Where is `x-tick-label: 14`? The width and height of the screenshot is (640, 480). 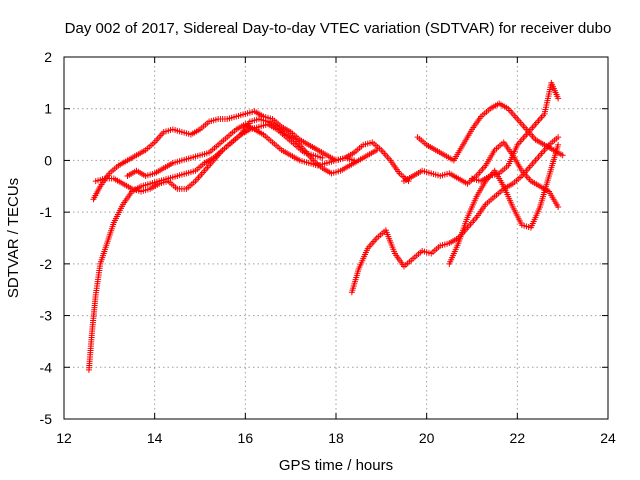 x-tick-label: 14 is located at coordinates (155, 438).